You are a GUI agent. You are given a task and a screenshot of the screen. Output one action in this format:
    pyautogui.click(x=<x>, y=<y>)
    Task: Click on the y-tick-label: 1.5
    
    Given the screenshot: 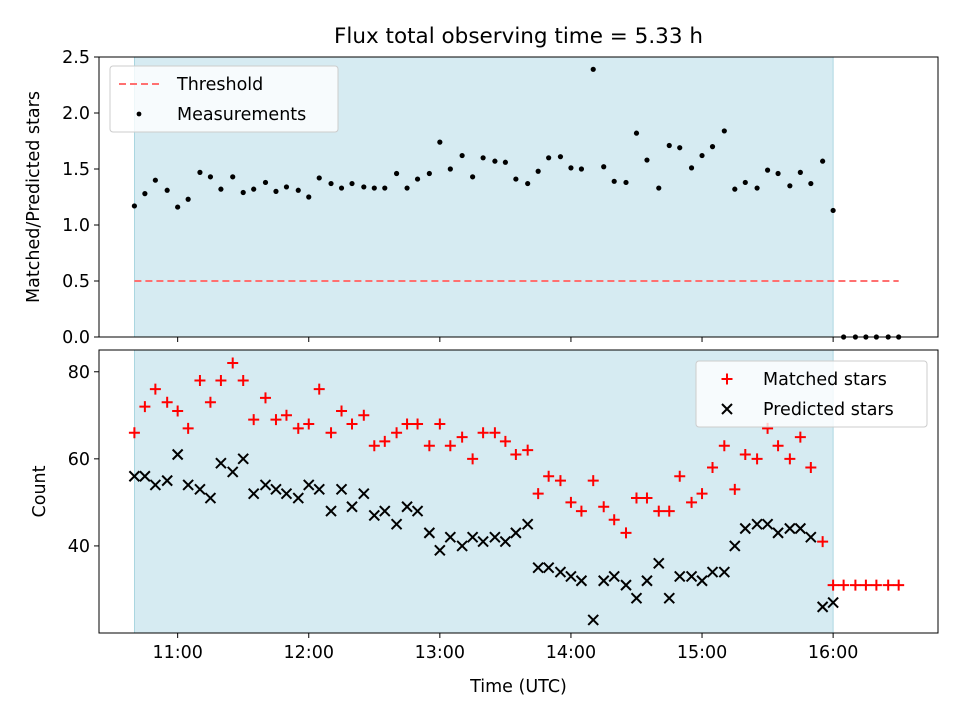 What is the action you would take?
    pyautogui.click(x=76, y=170)
    